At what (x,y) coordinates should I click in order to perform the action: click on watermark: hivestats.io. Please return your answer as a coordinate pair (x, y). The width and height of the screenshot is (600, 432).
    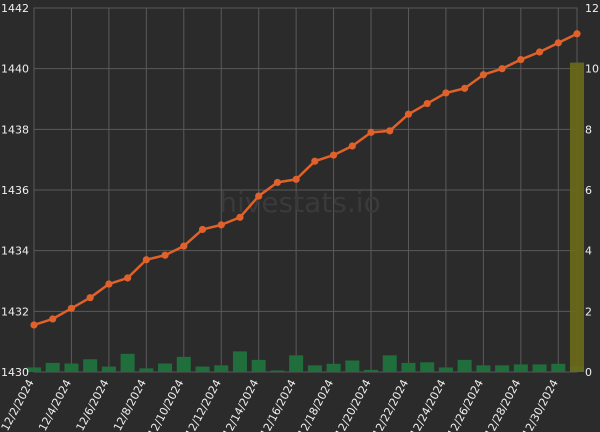
    Looking at the image, I should click on (299, 202).